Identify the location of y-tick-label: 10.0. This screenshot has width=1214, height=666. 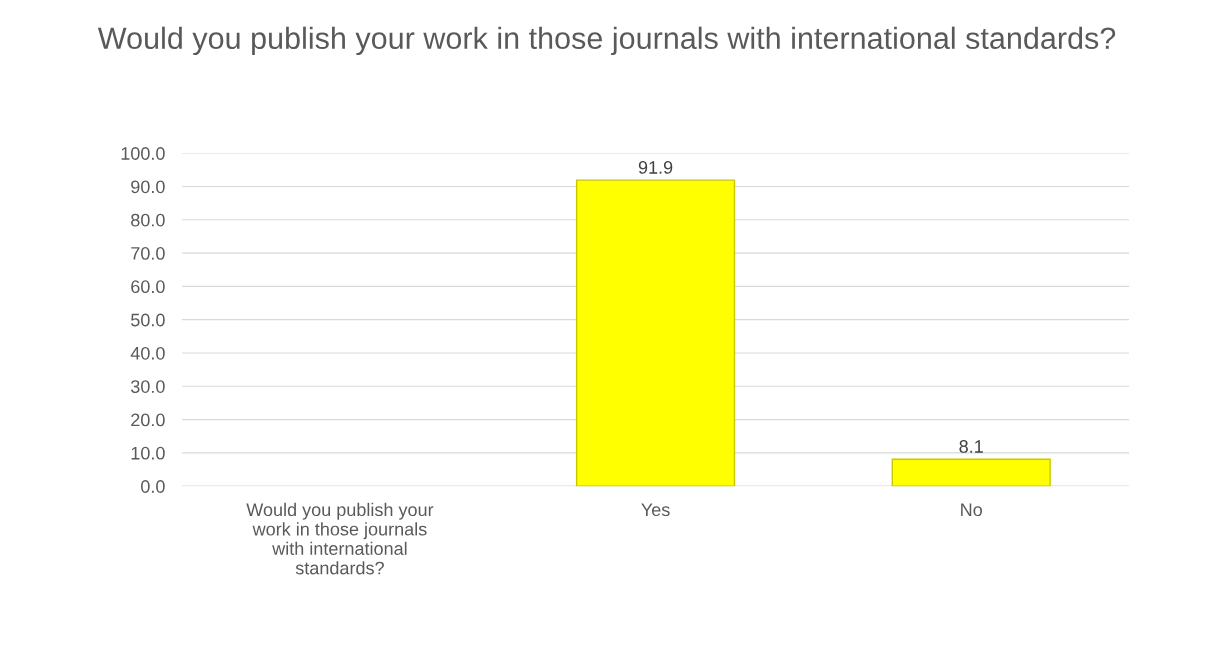
(148, 453).